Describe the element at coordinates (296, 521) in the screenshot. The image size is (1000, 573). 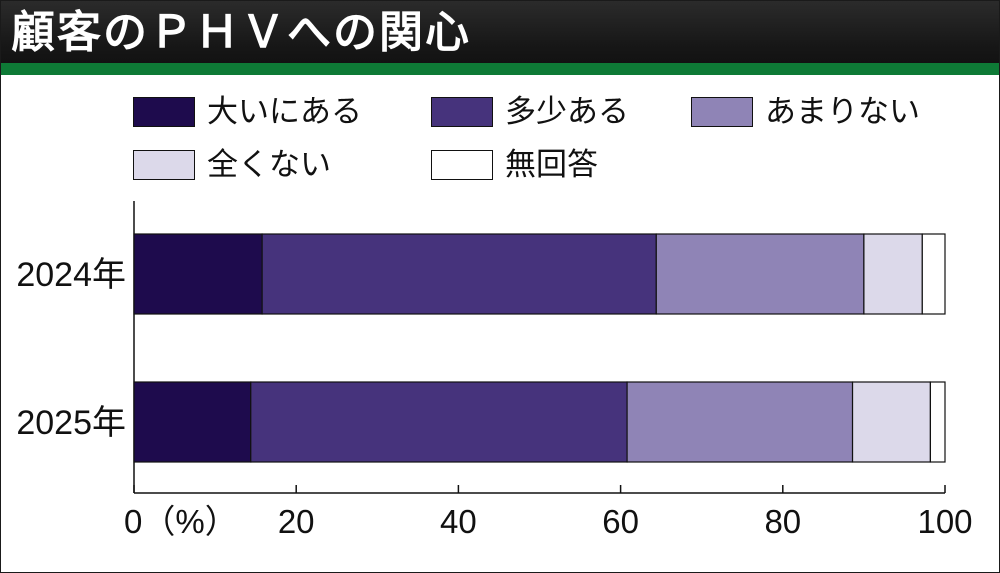
I see `x-tick-label-2: 20` at that location.